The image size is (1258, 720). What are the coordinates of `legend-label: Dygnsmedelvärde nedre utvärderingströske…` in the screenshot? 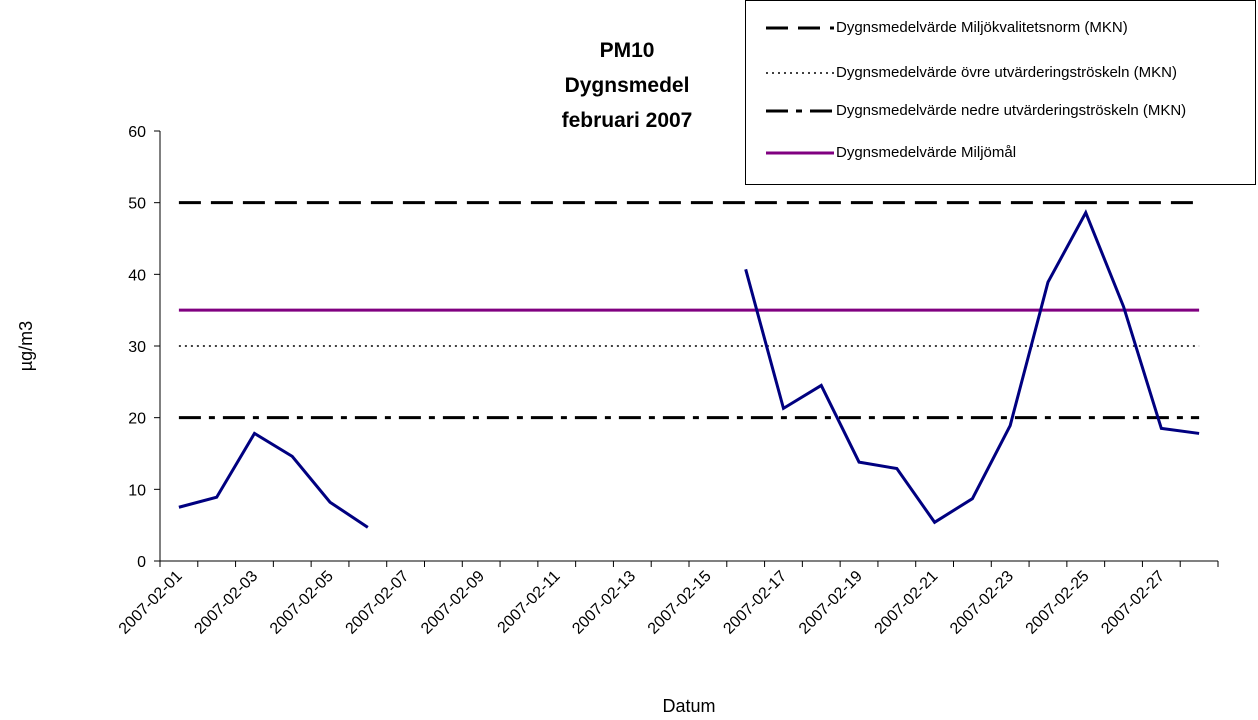 It's located at (1011, 110).